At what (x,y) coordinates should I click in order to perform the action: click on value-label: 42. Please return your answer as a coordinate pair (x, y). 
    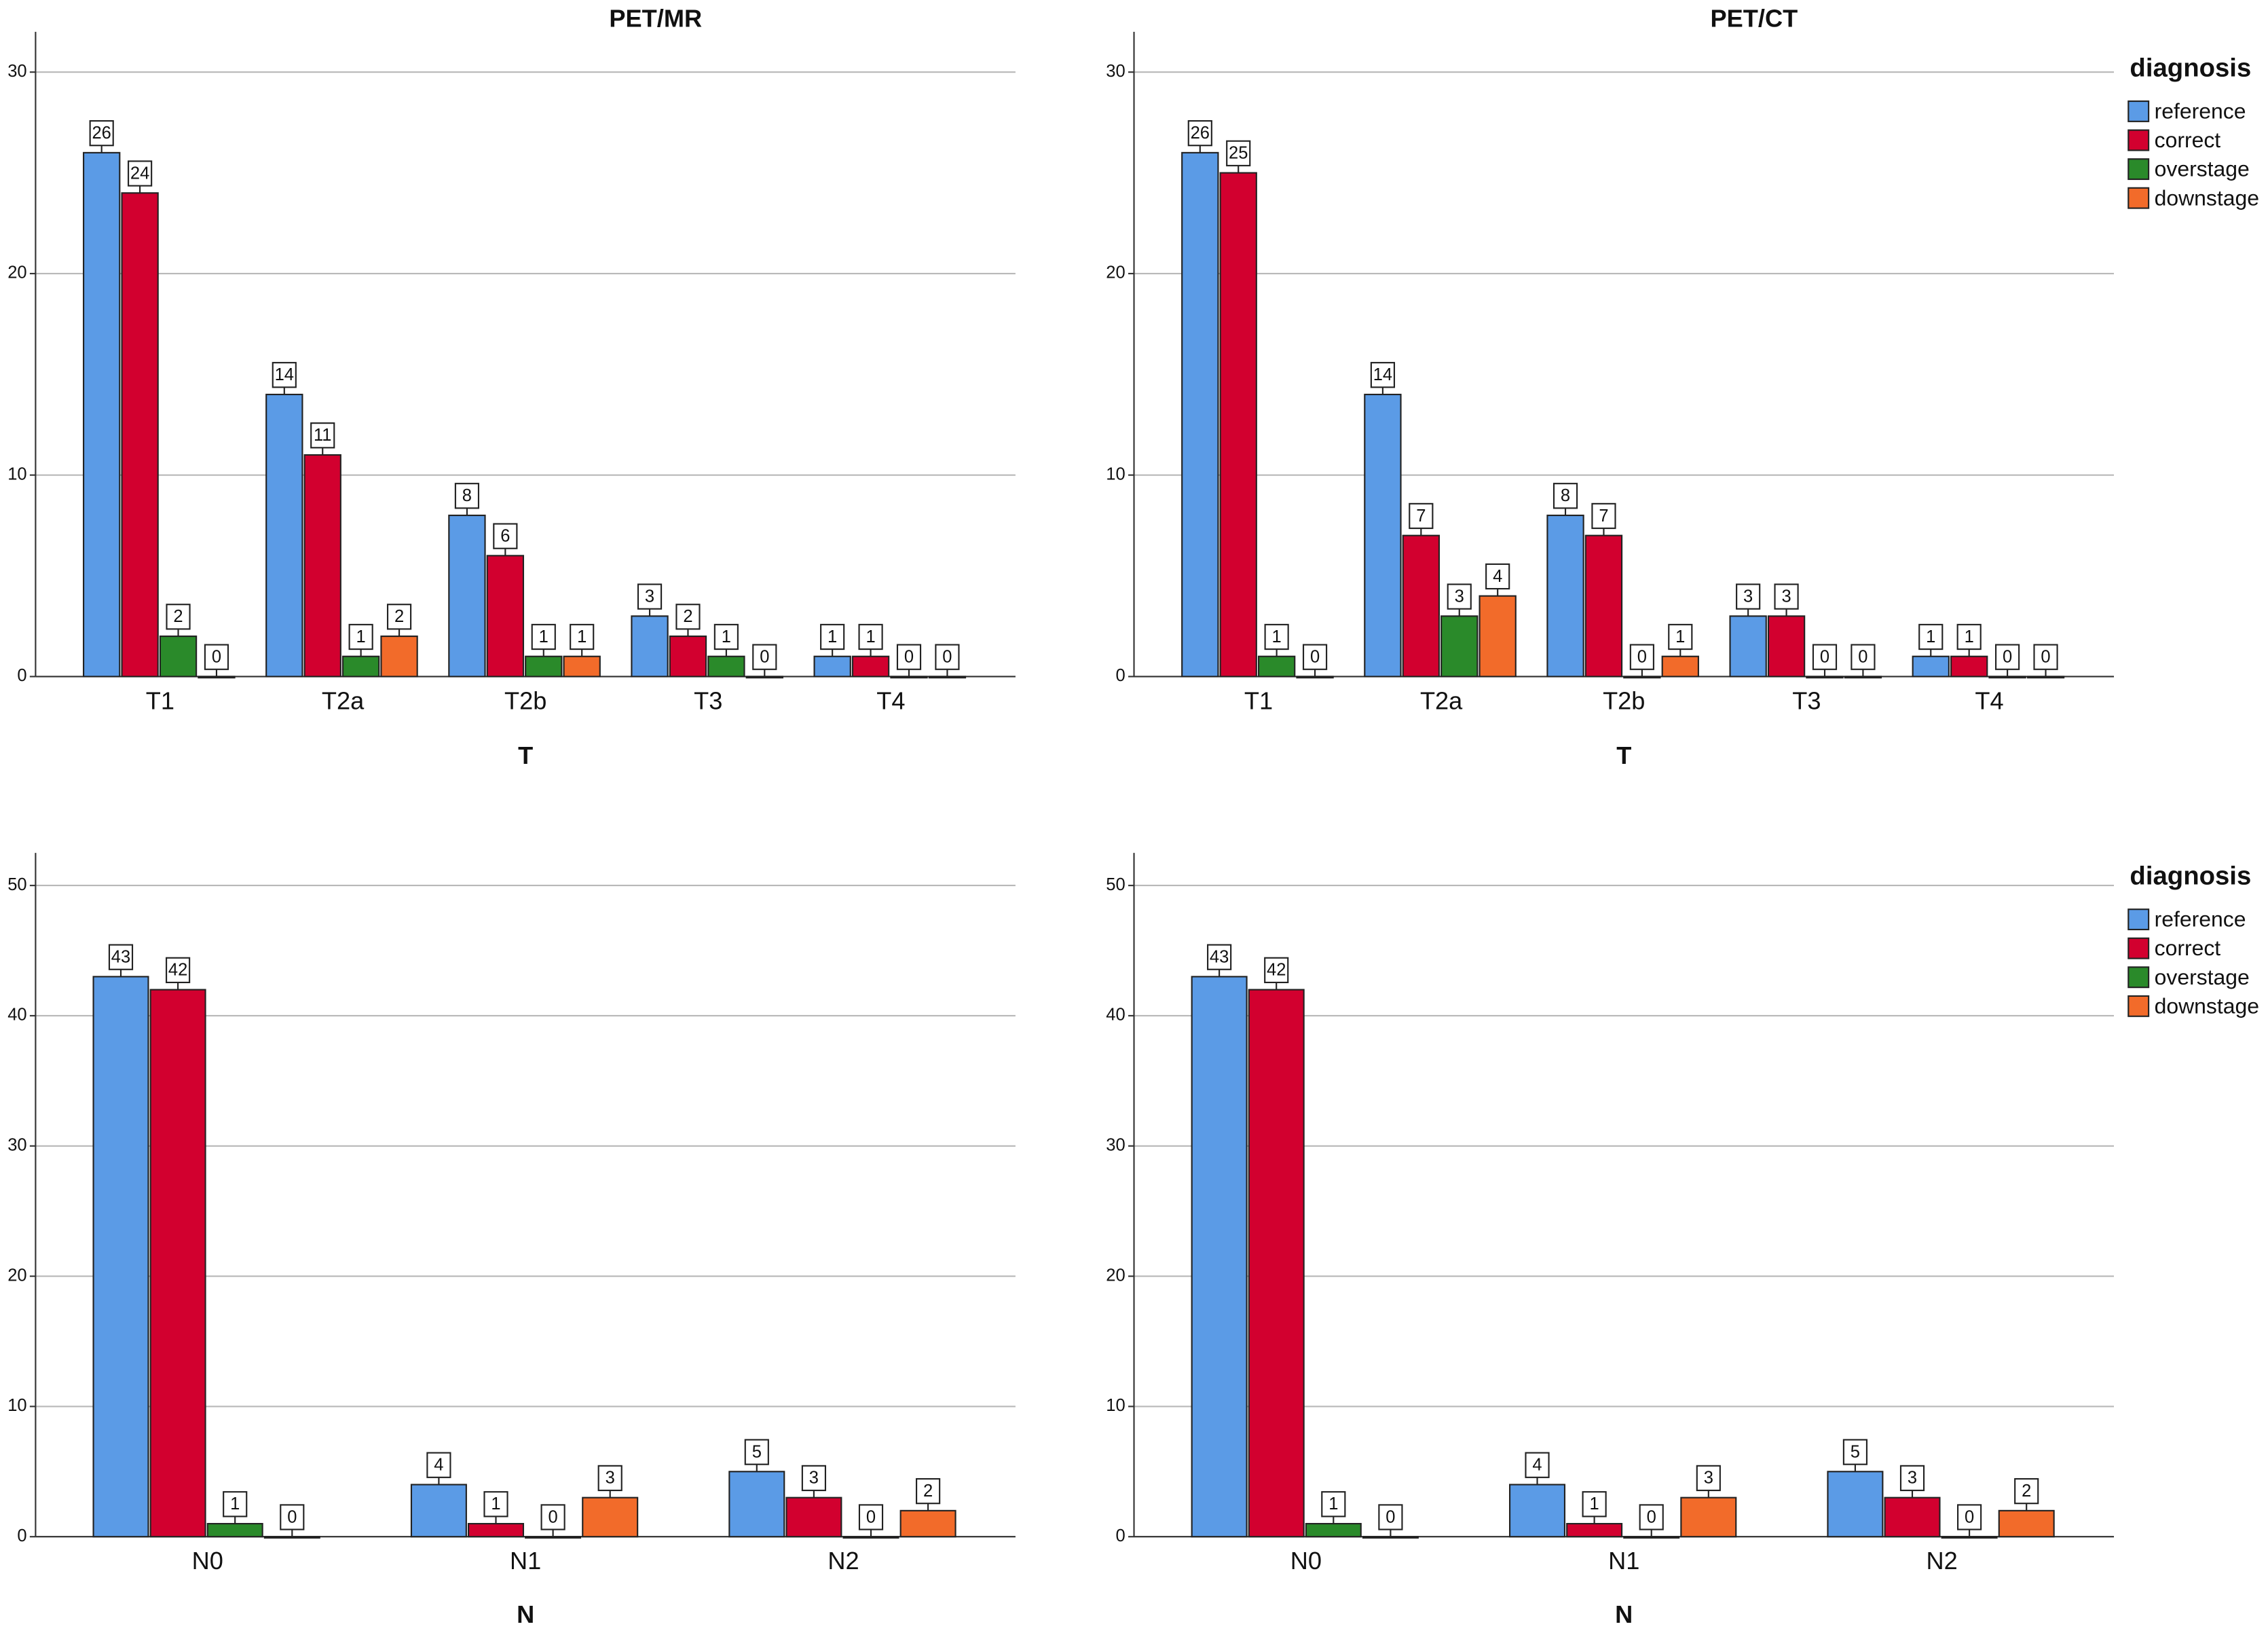
    Looking at the image, I should click on (1276, 970).